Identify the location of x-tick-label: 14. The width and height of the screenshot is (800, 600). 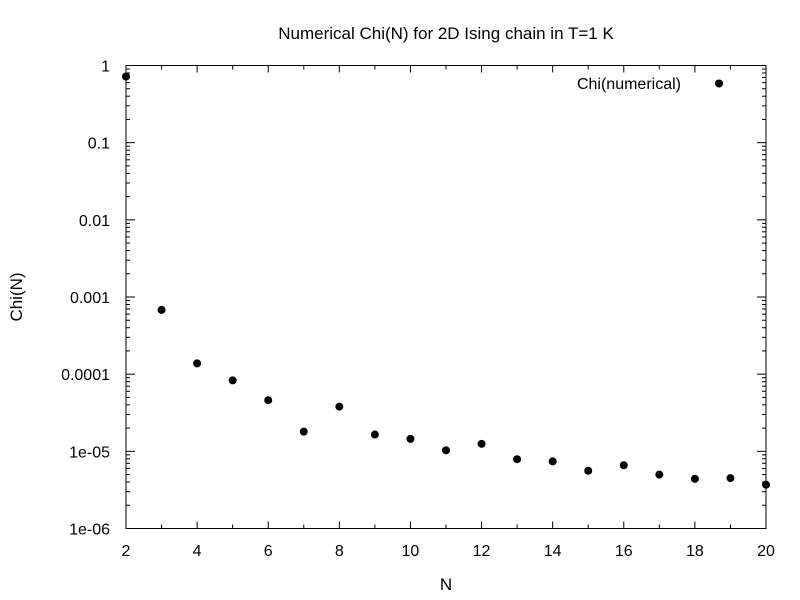
(553, 551).